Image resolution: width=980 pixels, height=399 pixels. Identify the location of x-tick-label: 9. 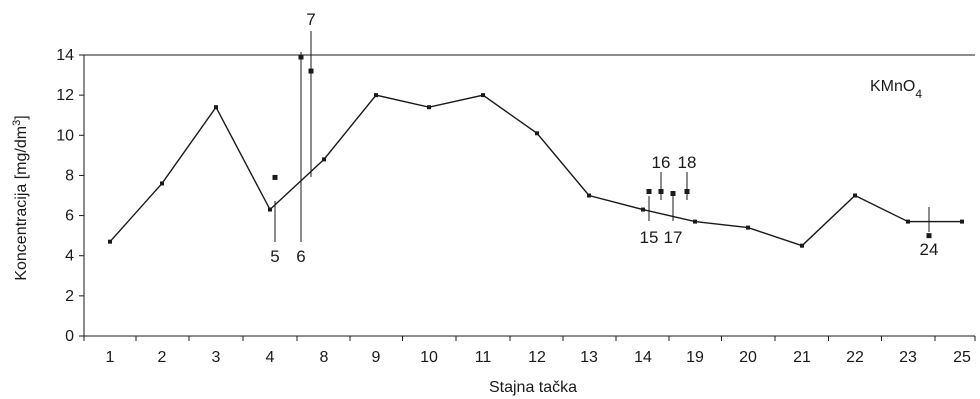
(376, 357).